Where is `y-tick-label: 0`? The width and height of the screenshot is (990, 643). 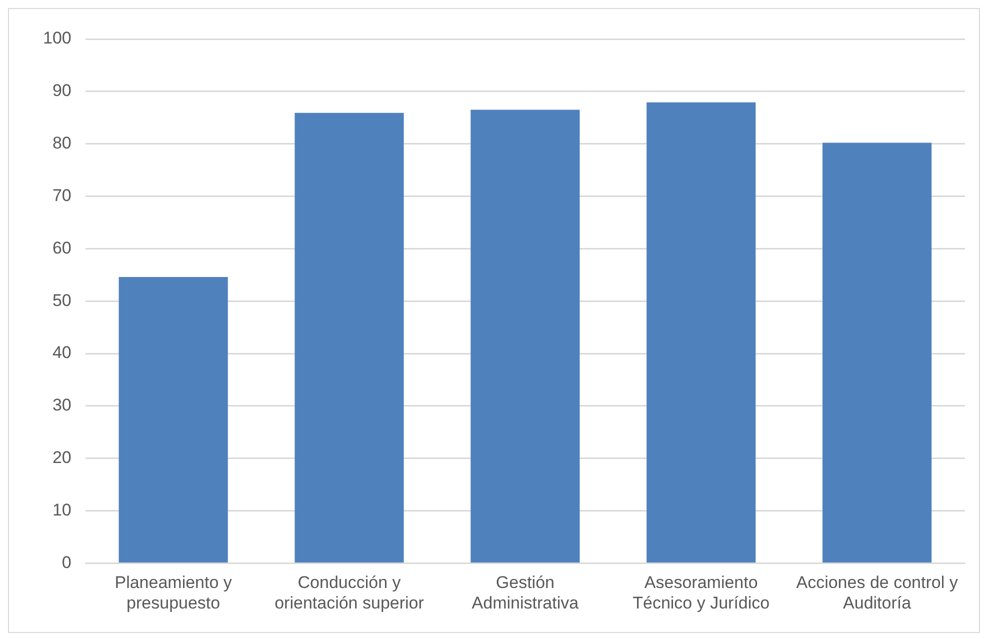 y-tick-label: 0 is located at coordinates (67, 562).